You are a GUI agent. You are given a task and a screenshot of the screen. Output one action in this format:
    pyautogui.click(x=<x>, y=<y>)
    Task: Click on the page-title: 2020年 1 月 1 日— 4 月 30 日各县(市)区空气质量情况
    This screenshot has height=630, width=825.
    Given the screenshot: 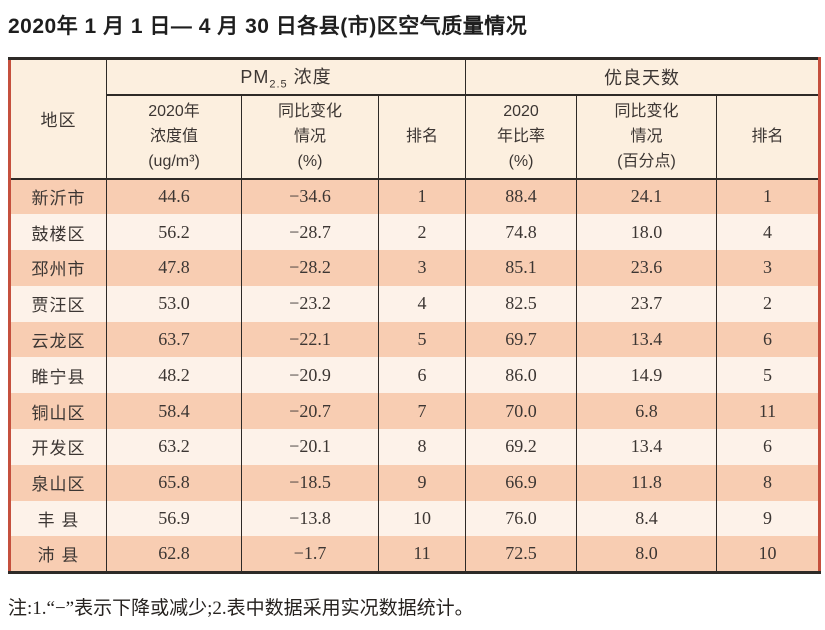 What is the action you would take?
    pyautogui.click(x=268, y=26)
    